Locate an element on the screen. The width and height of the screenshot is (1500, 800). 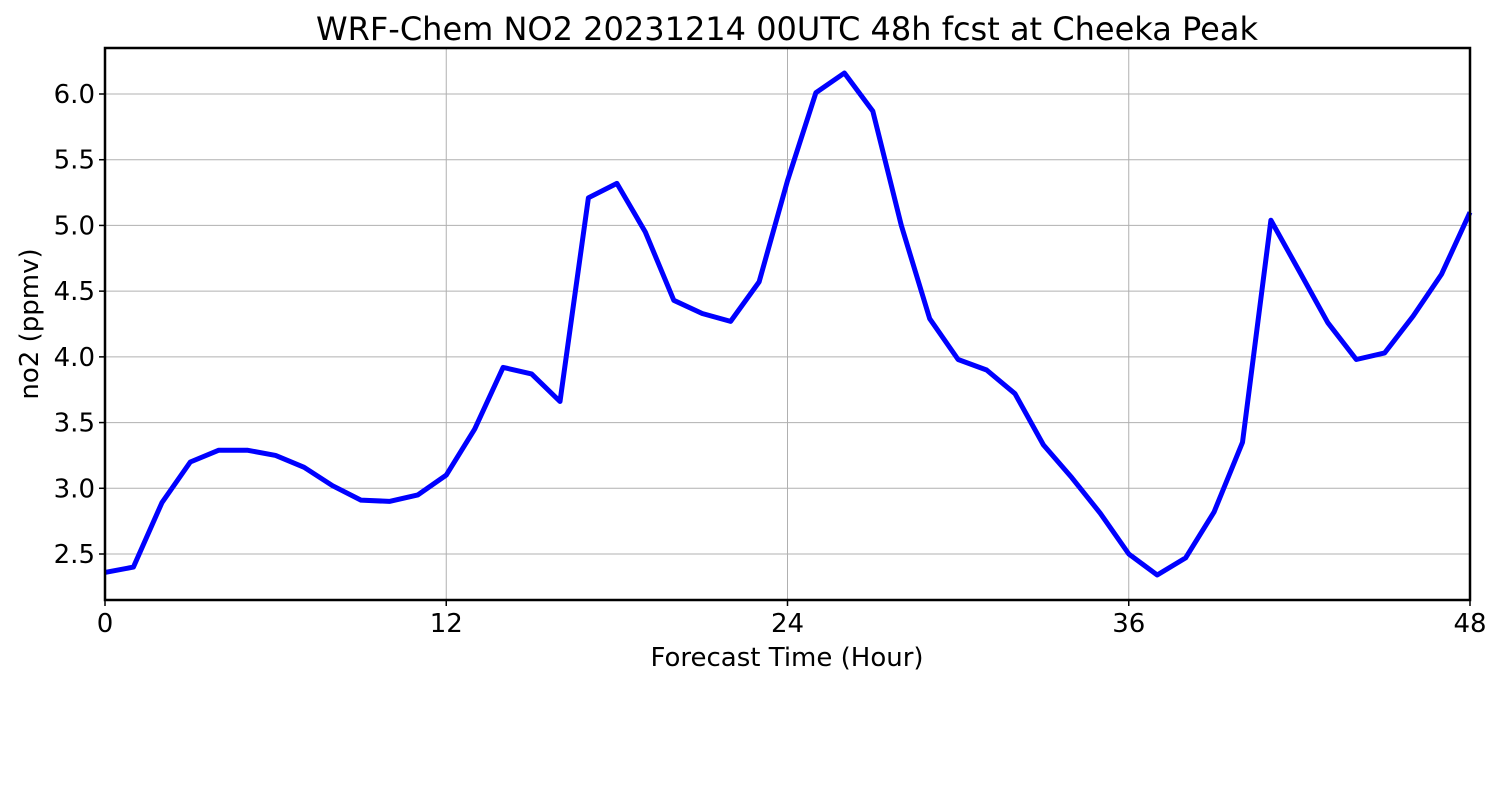
y-tick-label: 3.5 is located at coordinates (74, 424).